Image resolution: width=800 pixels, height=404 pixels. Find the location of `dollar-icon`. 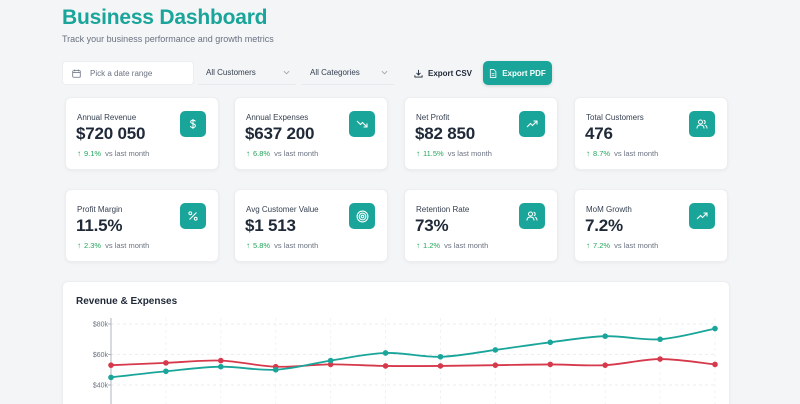

dollar-icon is located at coordinates (193, 124).